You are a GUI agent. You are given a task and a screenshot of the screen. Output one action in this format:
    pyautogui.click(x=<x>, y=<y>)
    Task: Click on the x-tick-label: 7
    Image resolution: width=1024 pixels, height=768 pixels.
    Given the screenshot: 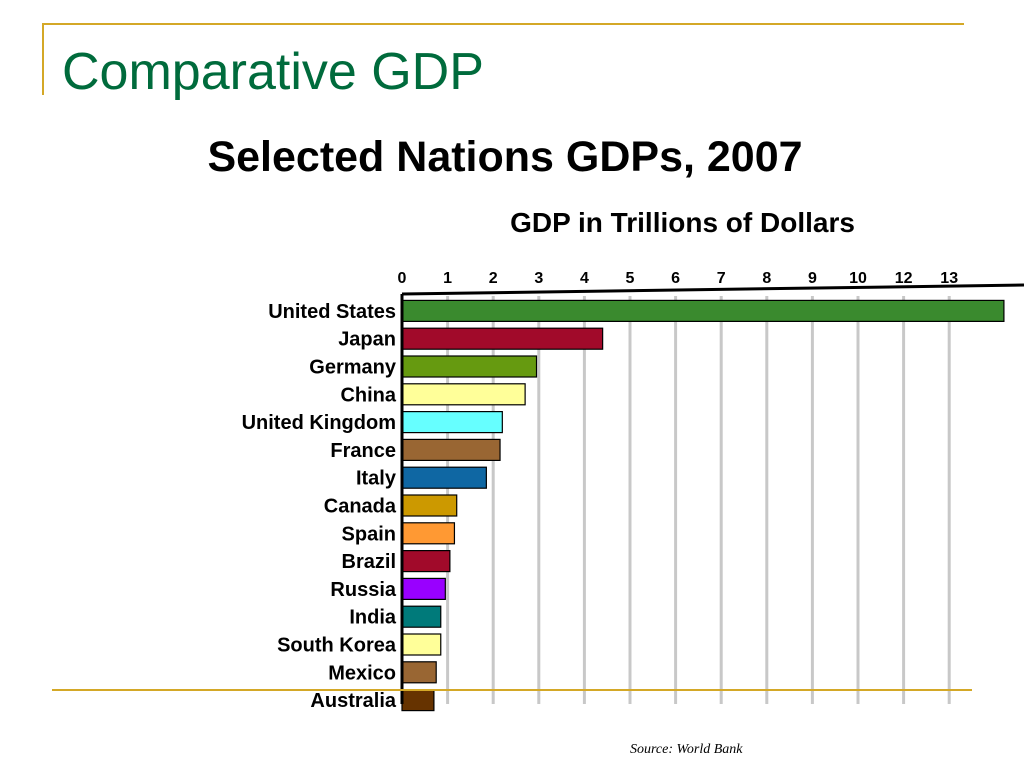 What is the action you would take?
    pyautogui.click(x=721, y=278)
    